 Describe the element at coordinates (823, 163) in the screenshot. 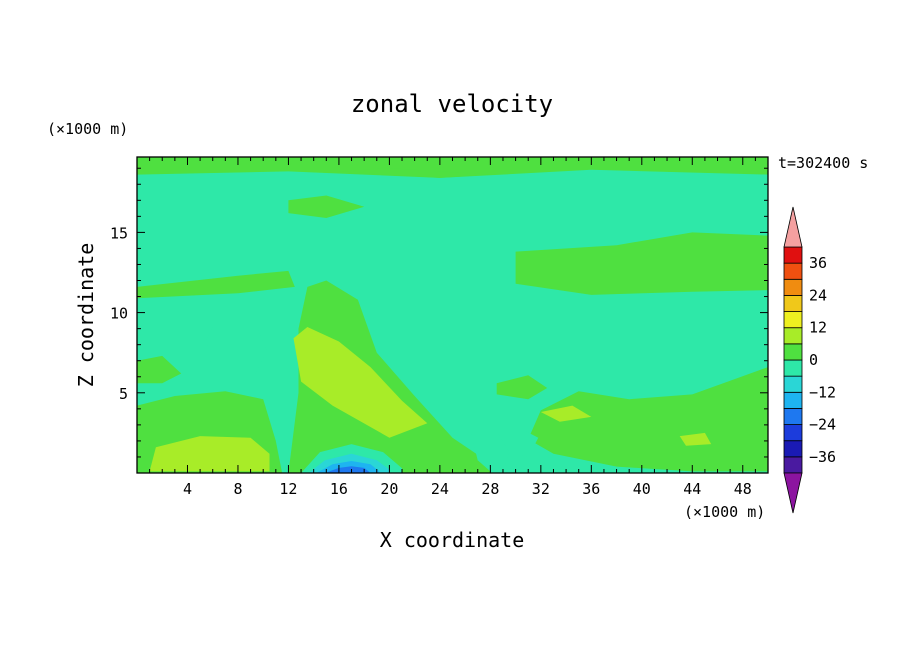

I see `time-label: t=302400 s` at that location.